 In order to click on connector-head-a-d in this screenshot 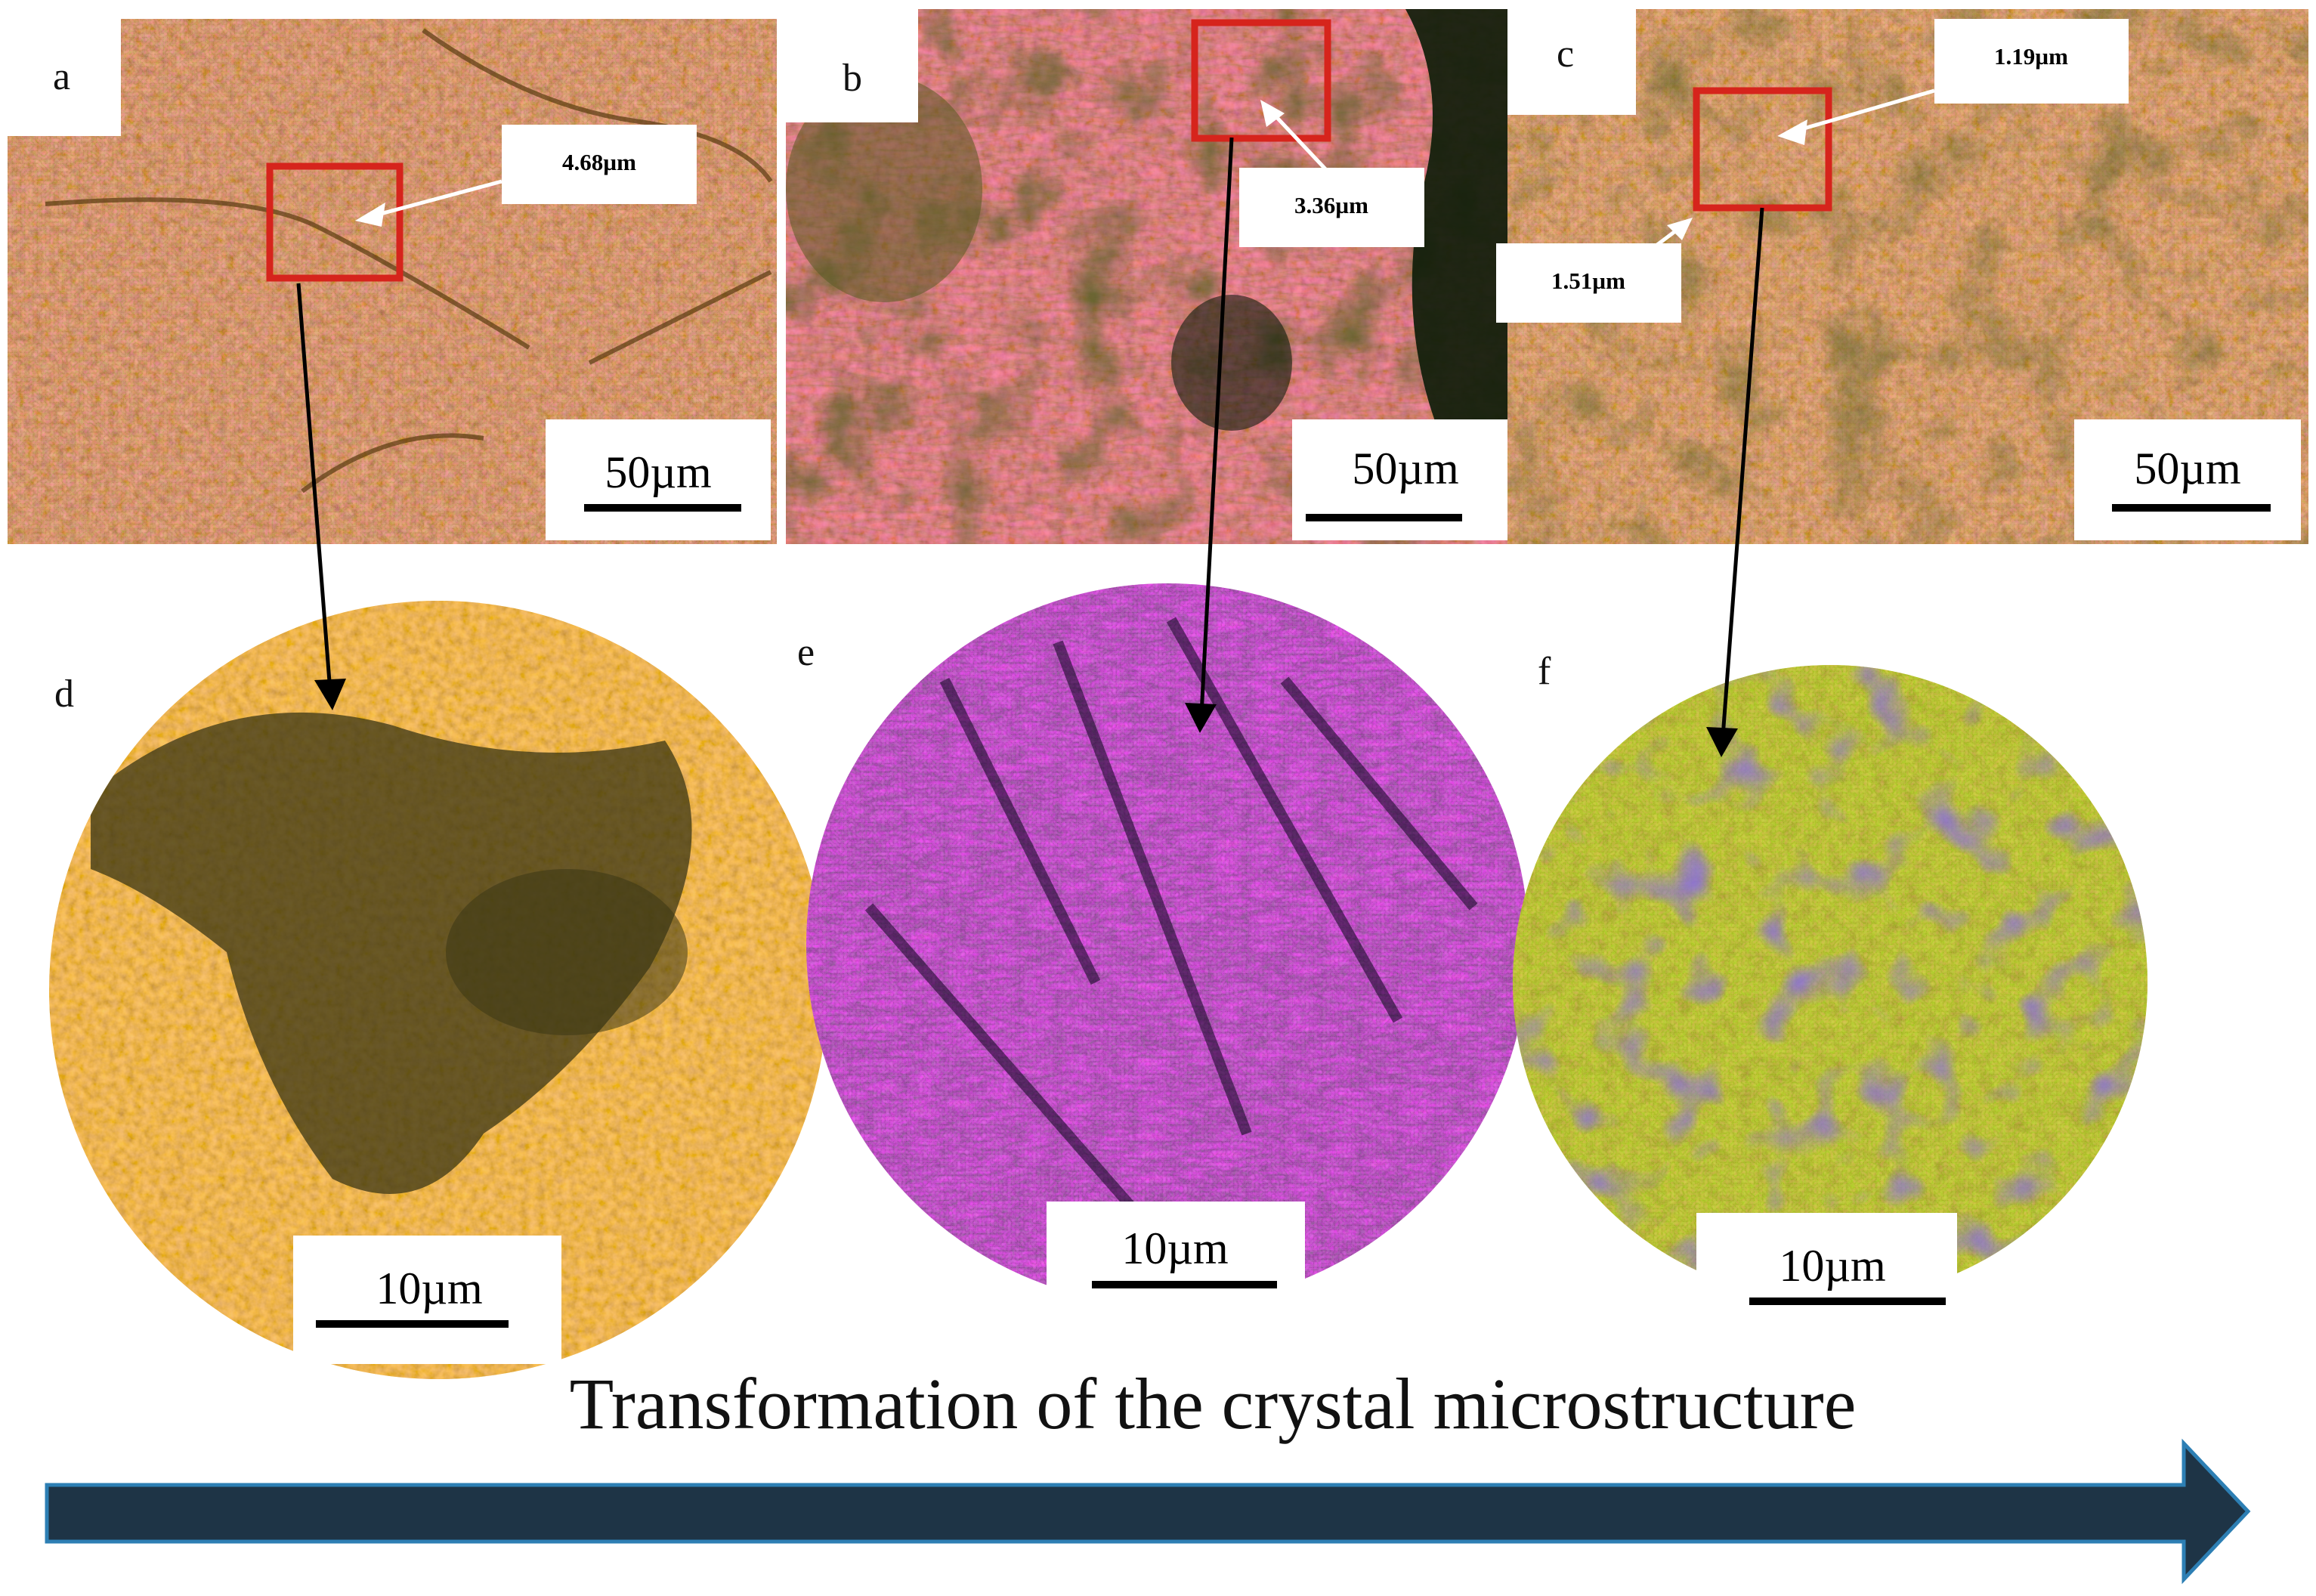, I will do `click(330, 694)`.